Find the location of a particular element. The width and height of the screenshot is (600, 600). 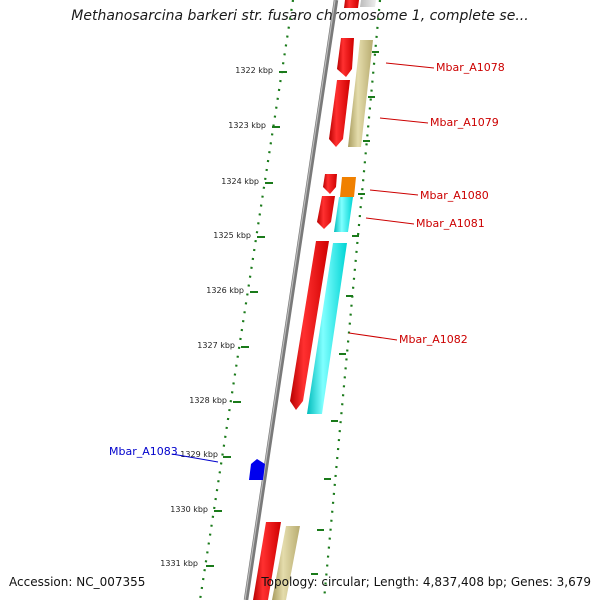

feature-mbar-a1081 is located at coordinates (326, 212).